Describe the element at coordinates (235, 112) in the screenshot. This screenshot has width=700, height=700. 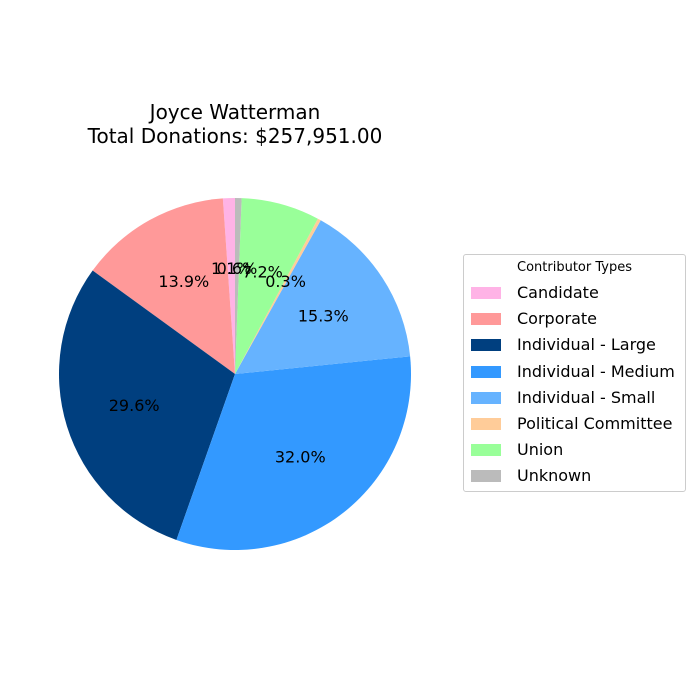
I see `chart-title-name: Joyce Watterman` at that location.